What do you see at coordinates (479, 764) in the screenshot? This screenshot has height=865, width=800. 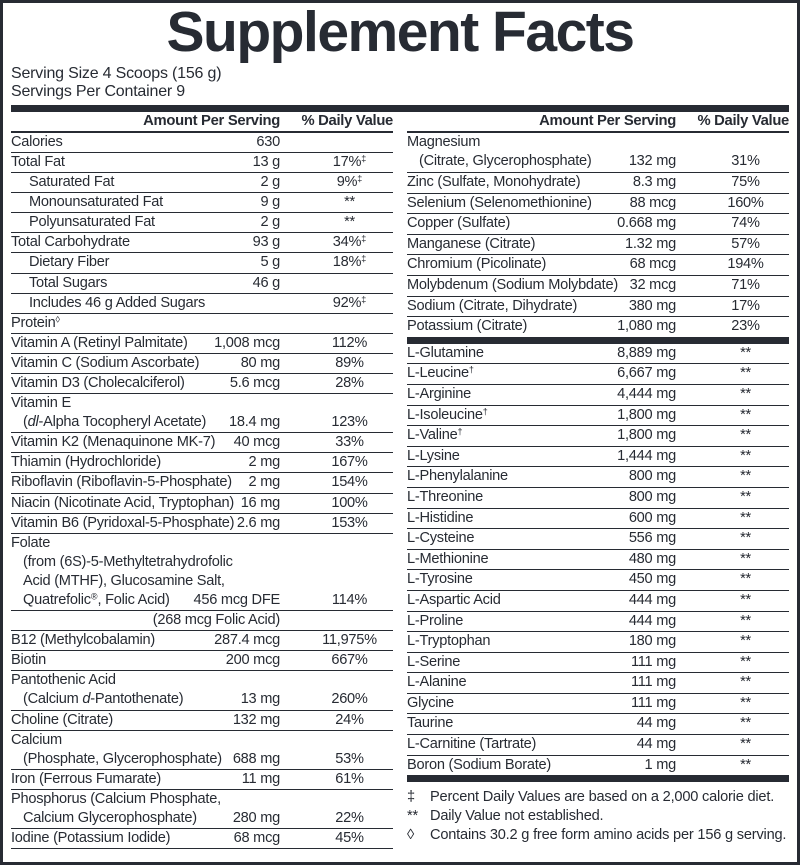 I see `nutrient-name-line: Boron (Sodium Borate)` at bounding box center [479, 764].